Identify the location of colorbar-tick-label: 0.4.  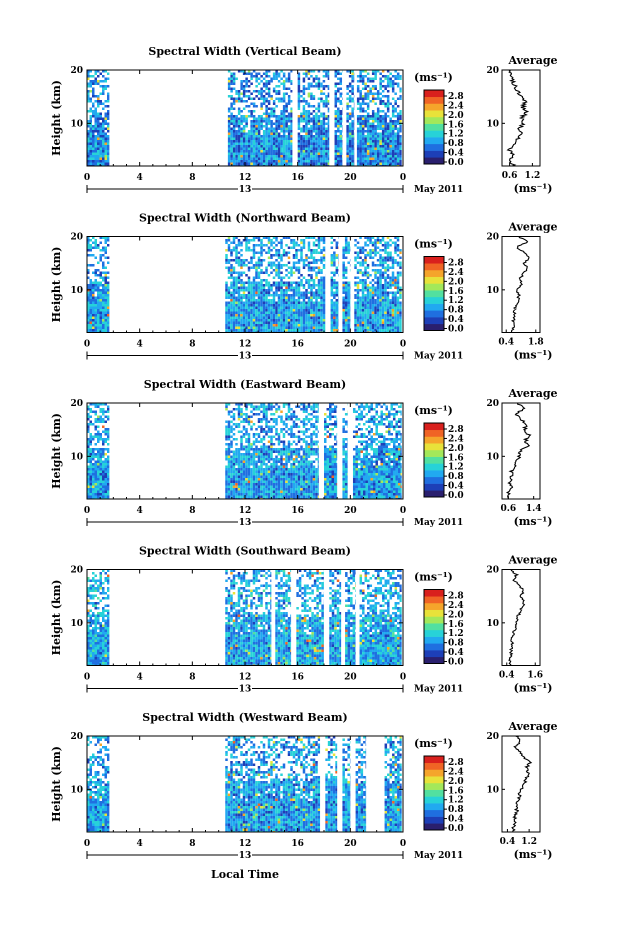
(456, 154).